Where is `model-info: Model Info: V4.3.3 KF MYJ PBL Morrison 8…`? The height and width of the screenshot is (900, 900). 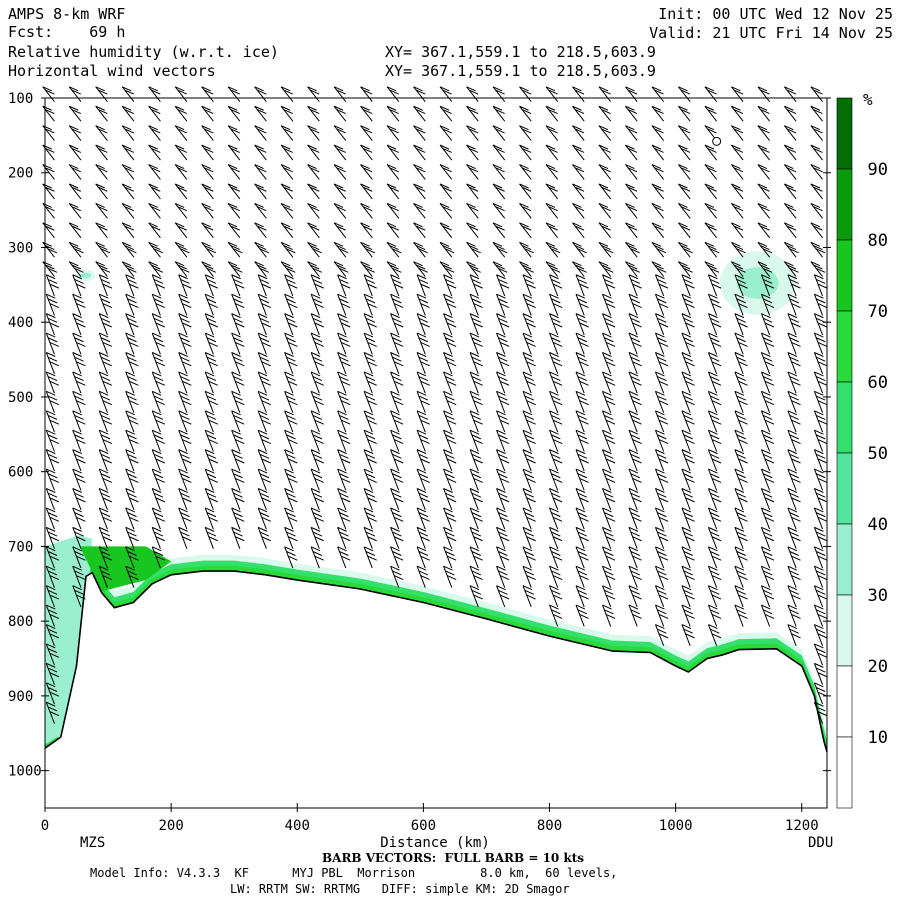
model-info: Model Info: V4.3.3 KF MYJ PBL Morrison 8… is located at coordinates (354, 873).